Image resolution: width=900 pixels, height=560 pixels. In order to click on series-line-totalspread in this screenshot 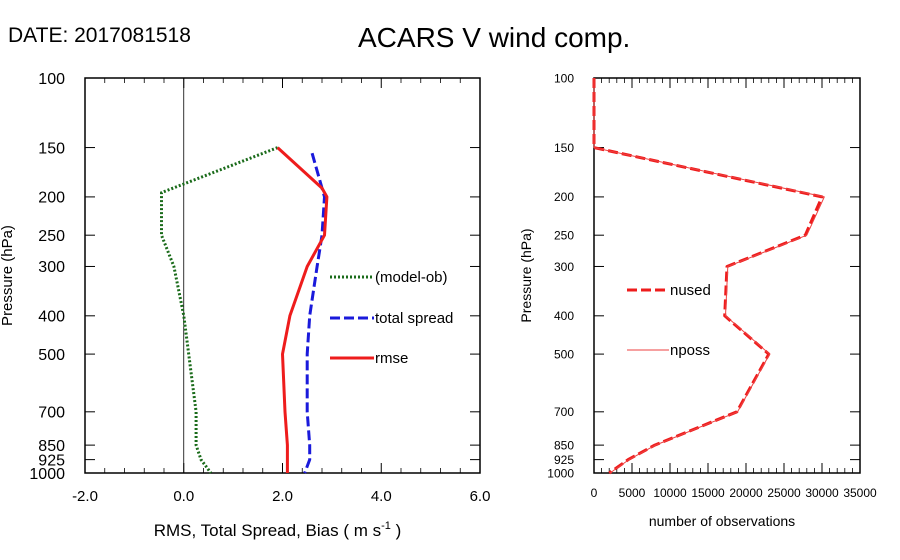, I will do `click(314, 313)`.